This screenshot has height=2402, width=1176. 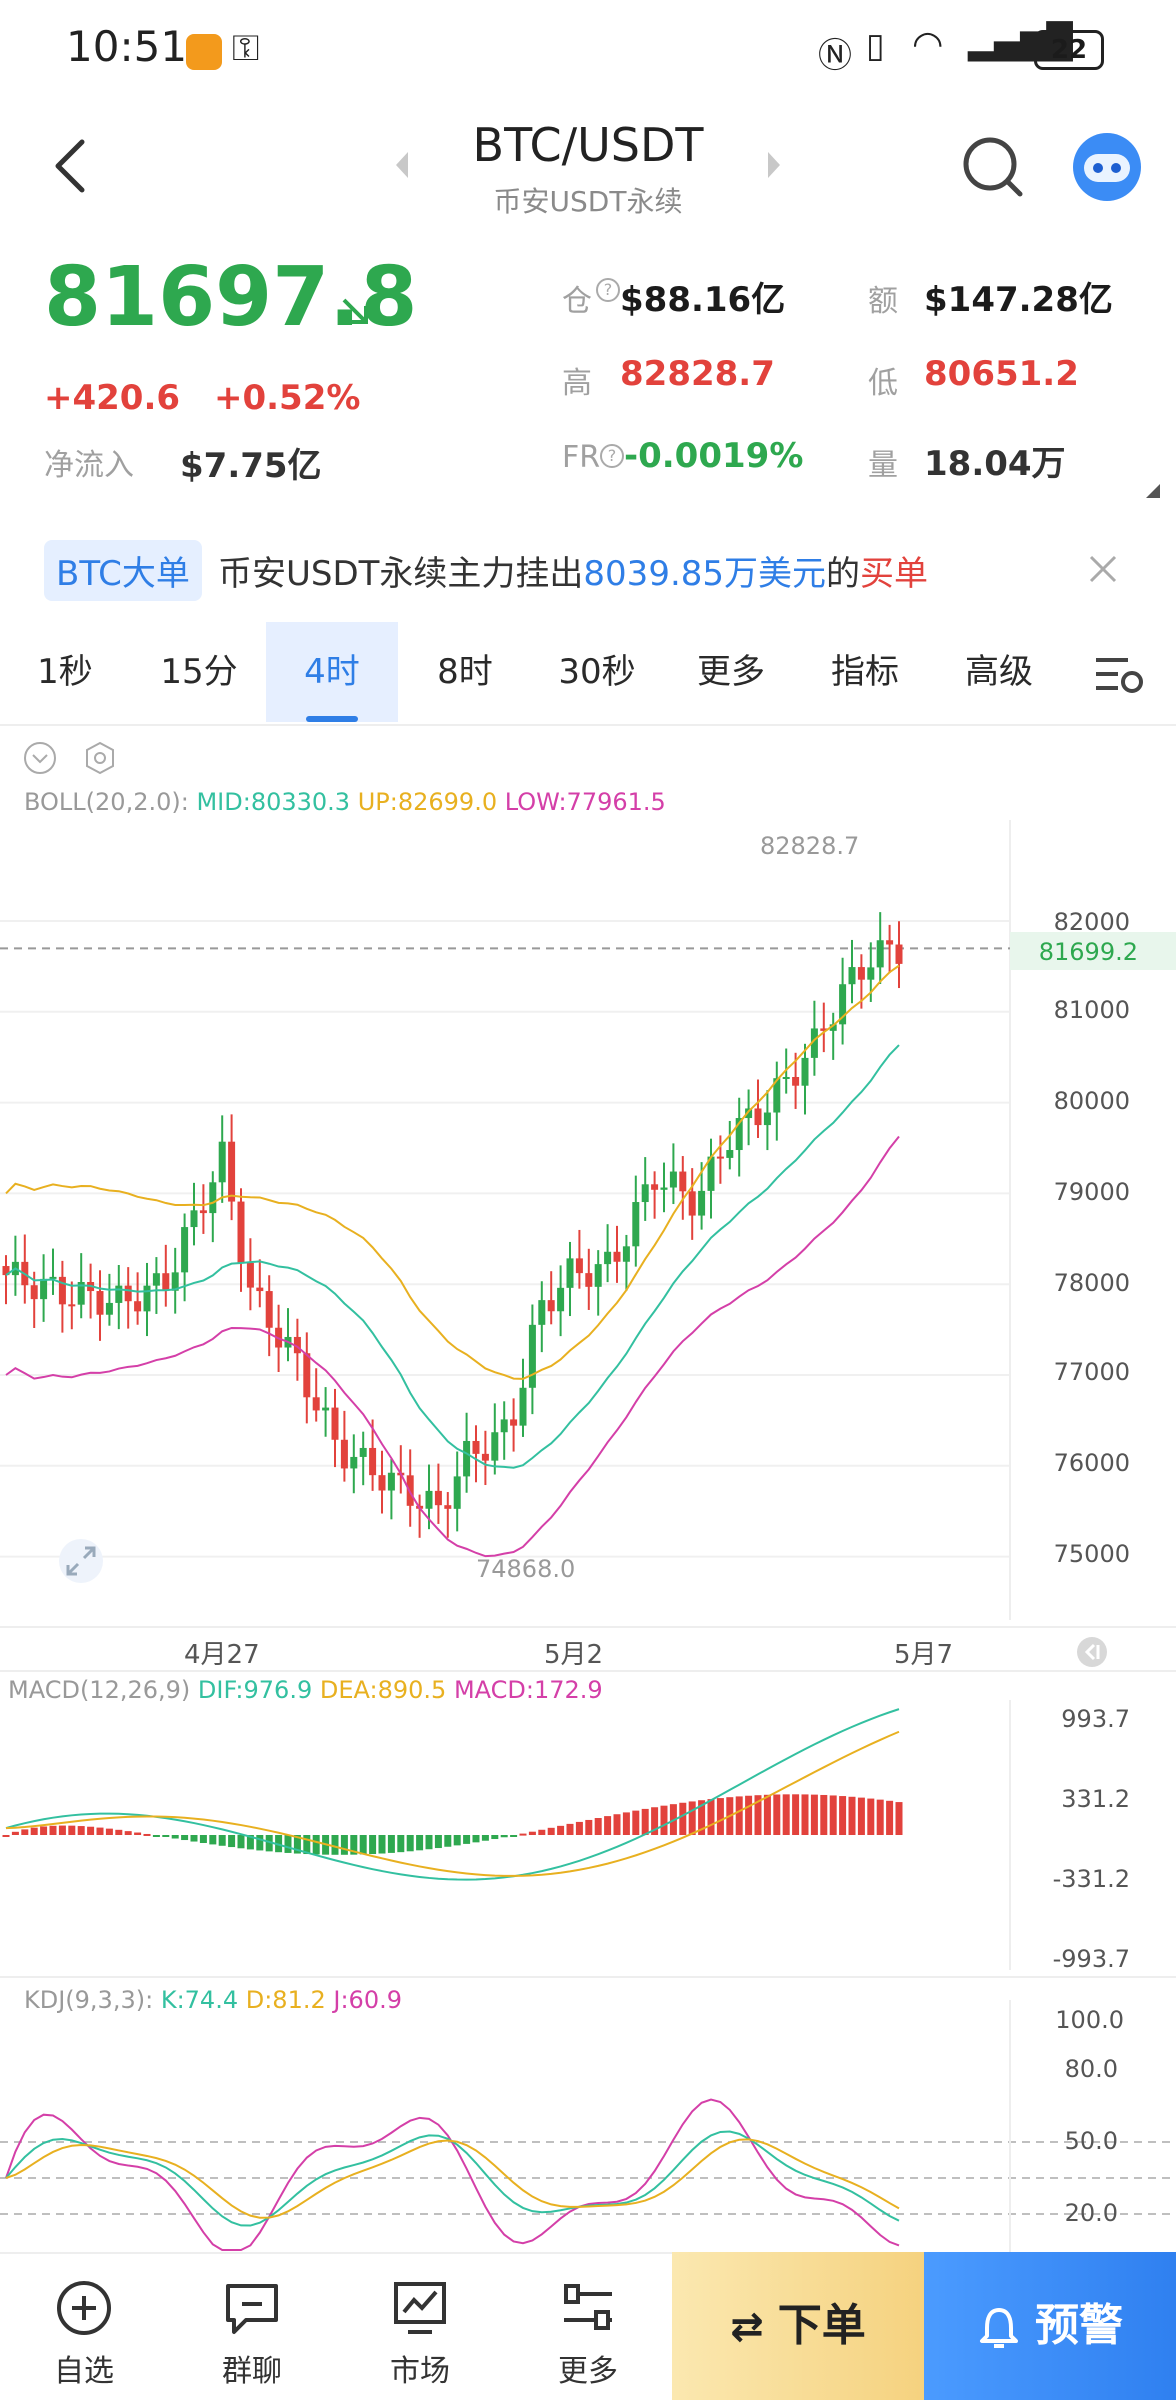 I want to click on tab-advanced: 高级, so click(x=999, y=672).